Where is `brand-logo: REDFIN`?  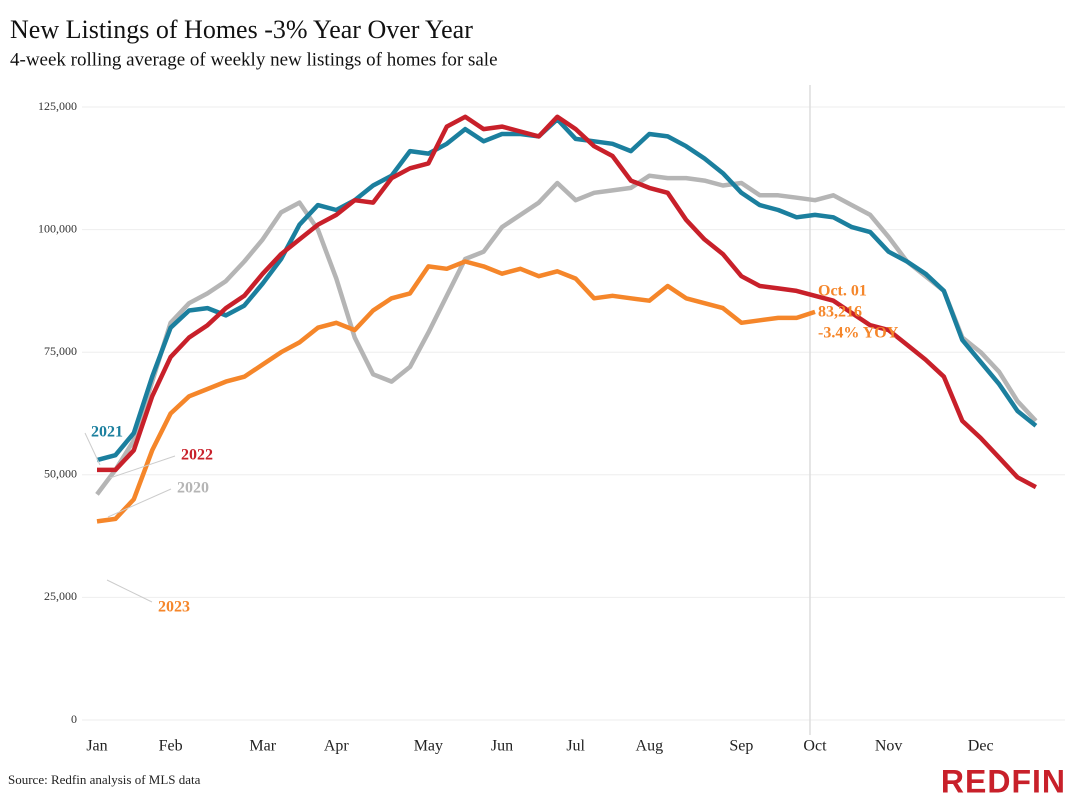
brand-logo: REDFIN is located at coordinates (1003, 781).